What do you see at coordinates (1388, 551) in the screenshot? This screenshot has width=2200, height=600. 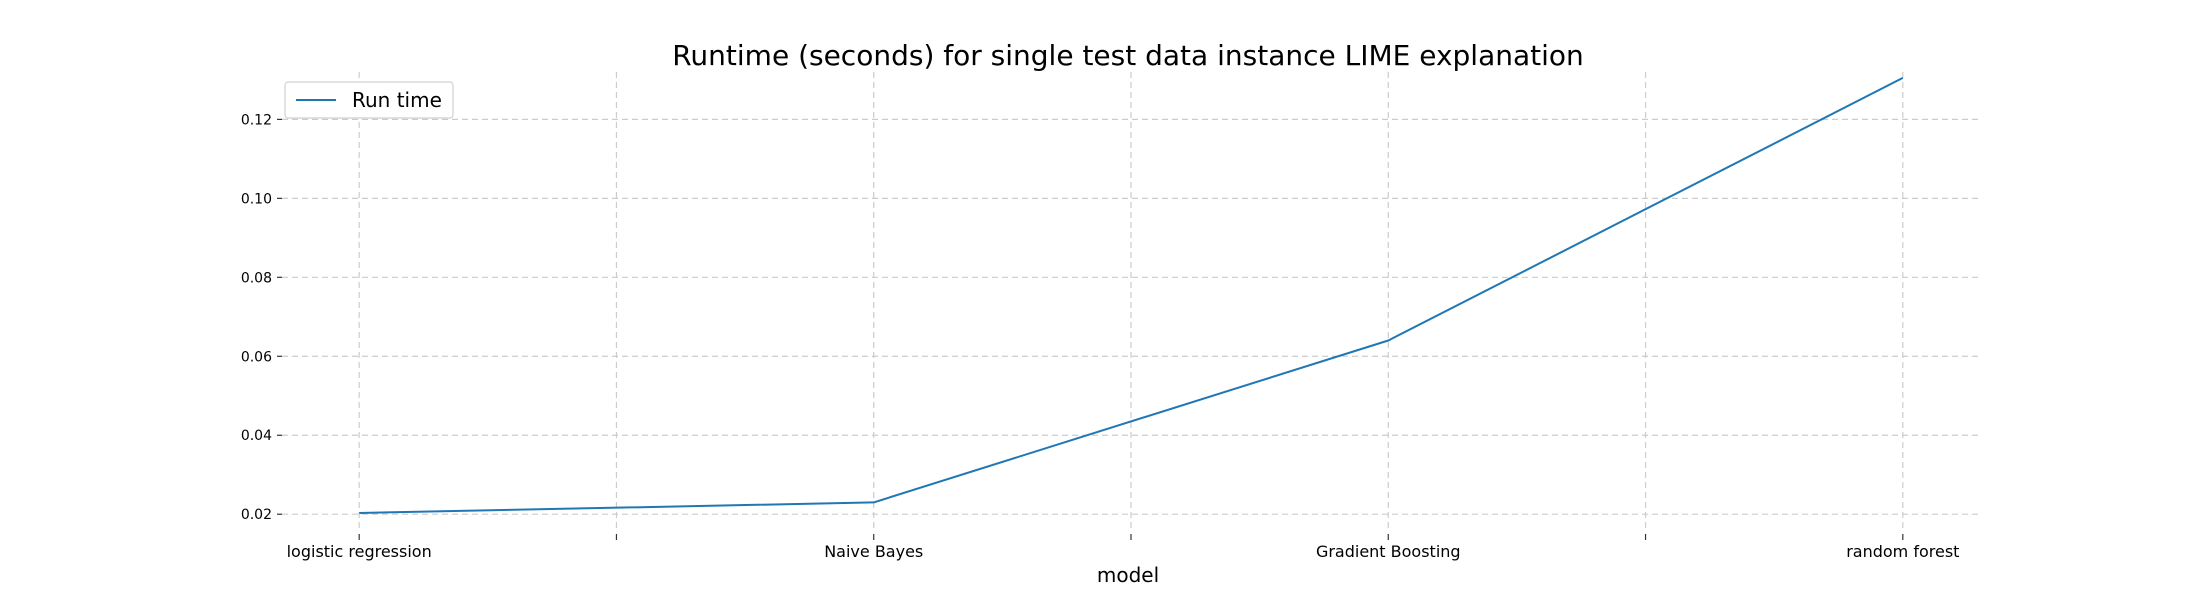 I see `x-tick-label: Gradient Boosting` at bounding box center [1388, 551].